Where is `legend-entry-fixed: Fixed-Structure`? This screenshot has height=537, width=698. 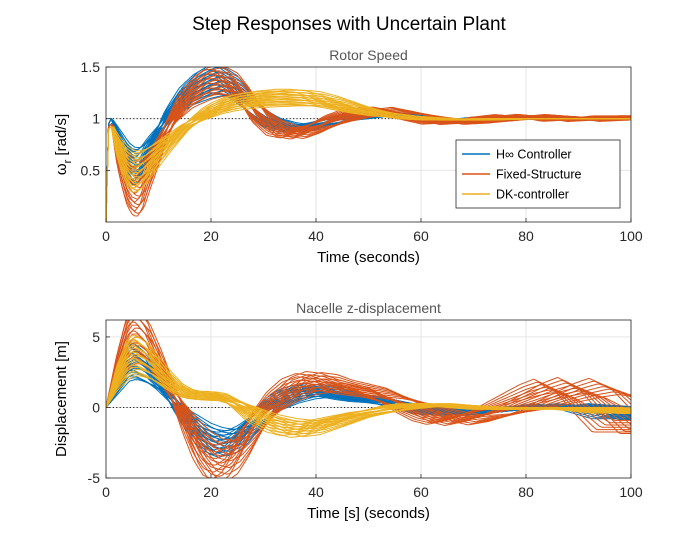 legend-entry-fixed: Fixed-Structure is located at coordinates (521, 175).